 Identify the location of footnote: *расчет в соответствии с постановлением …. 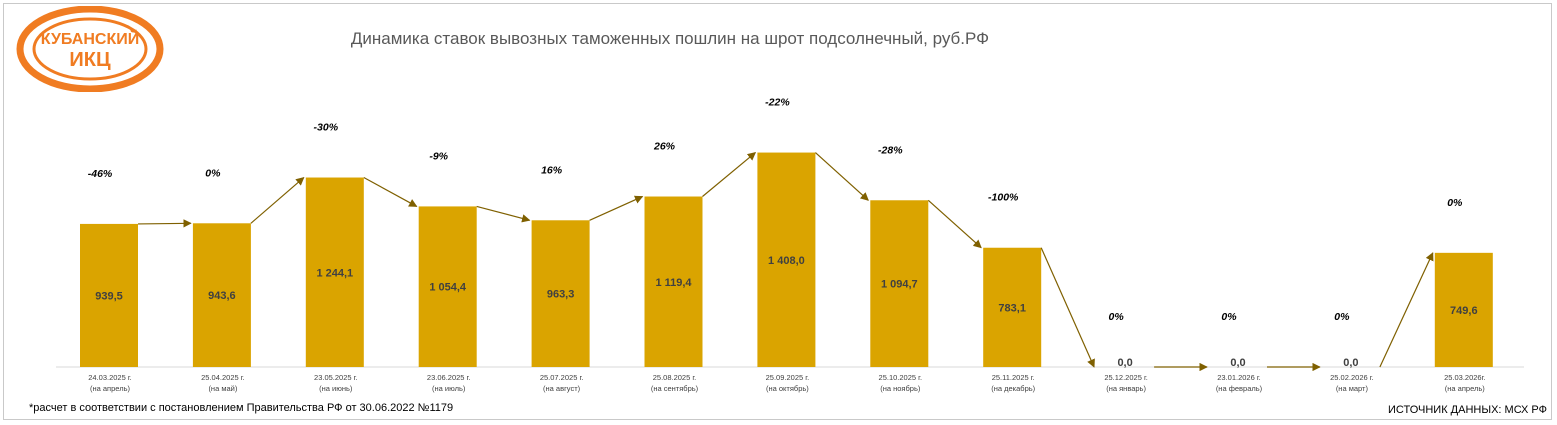
(241, 408).